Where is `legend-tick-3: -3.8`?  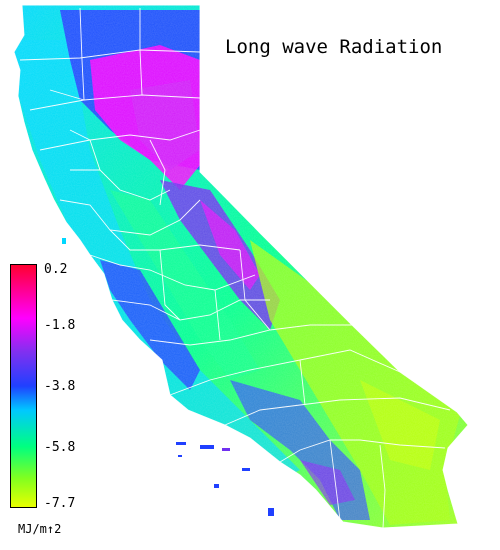 legend-tick-3: -3.8 is located at coordinates (60, 386).